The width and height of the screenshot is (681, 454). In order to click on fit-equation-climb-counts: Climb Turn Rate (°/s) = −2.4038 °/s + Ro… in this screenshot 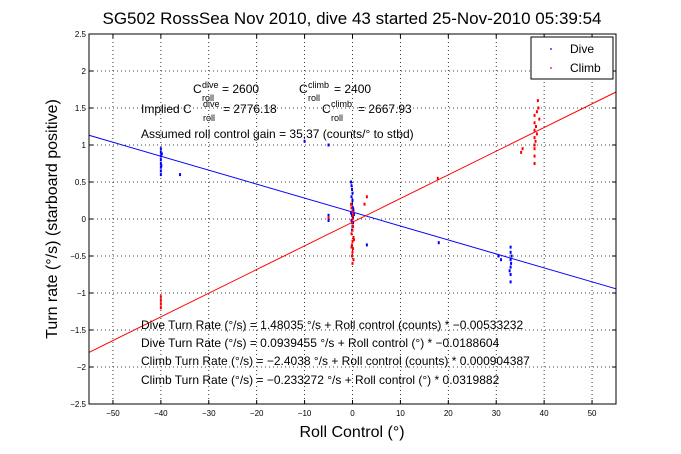, I will do `click(335, 361)`.